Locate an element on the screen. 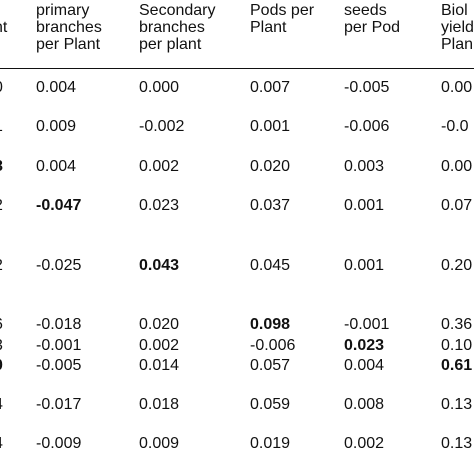  table-cell: 0.057 is located at coordinates (270, 365).